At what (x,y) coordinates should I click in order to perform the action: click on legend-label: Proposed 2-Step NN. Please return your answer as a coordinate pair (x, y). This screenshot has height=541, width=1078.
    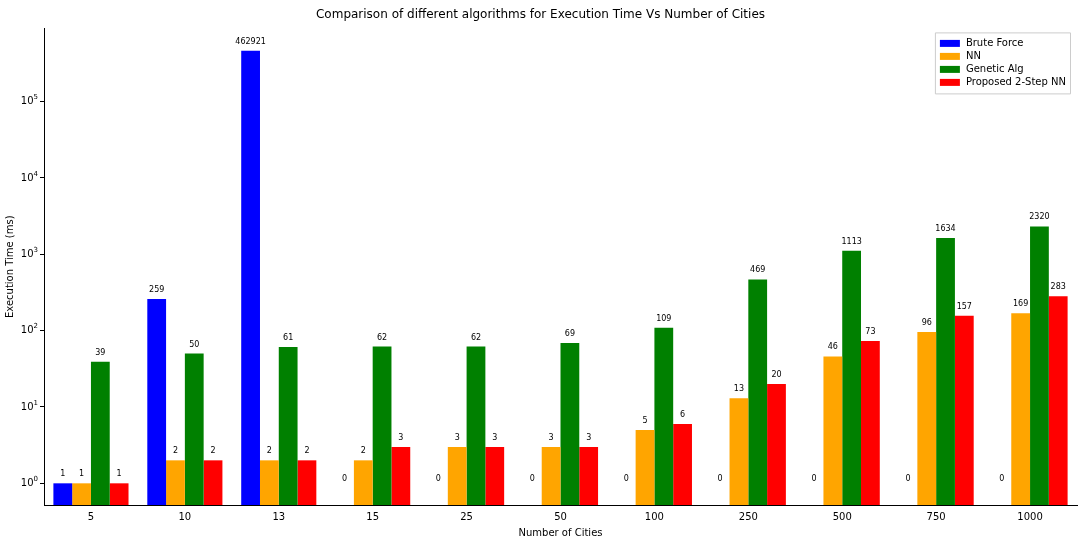
    Looking at the image, I should click on (1016, 82).